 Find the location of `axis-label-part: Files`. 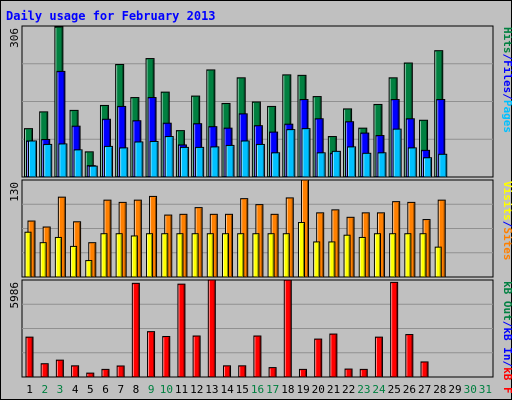

axis-label-part: Files is located at coordinates (506, 76).